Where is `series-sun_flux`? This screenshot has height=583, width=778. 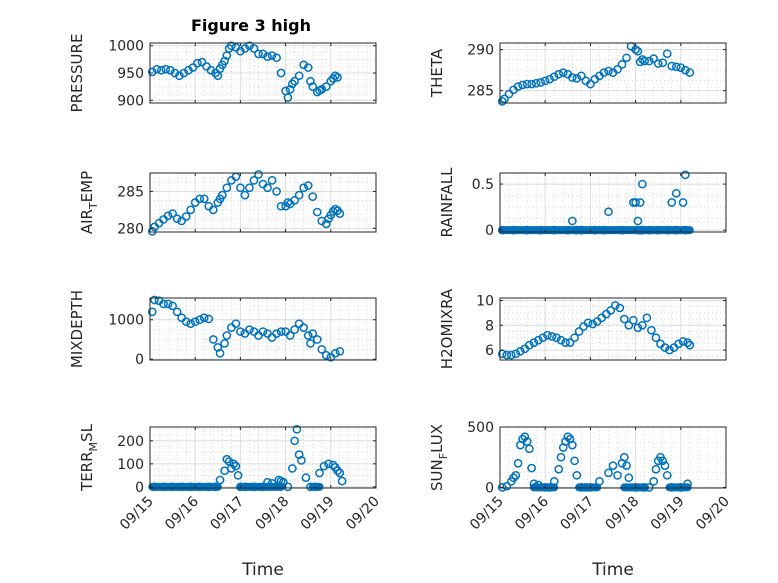
series-sun_flux is located at coordinates (594, 462).